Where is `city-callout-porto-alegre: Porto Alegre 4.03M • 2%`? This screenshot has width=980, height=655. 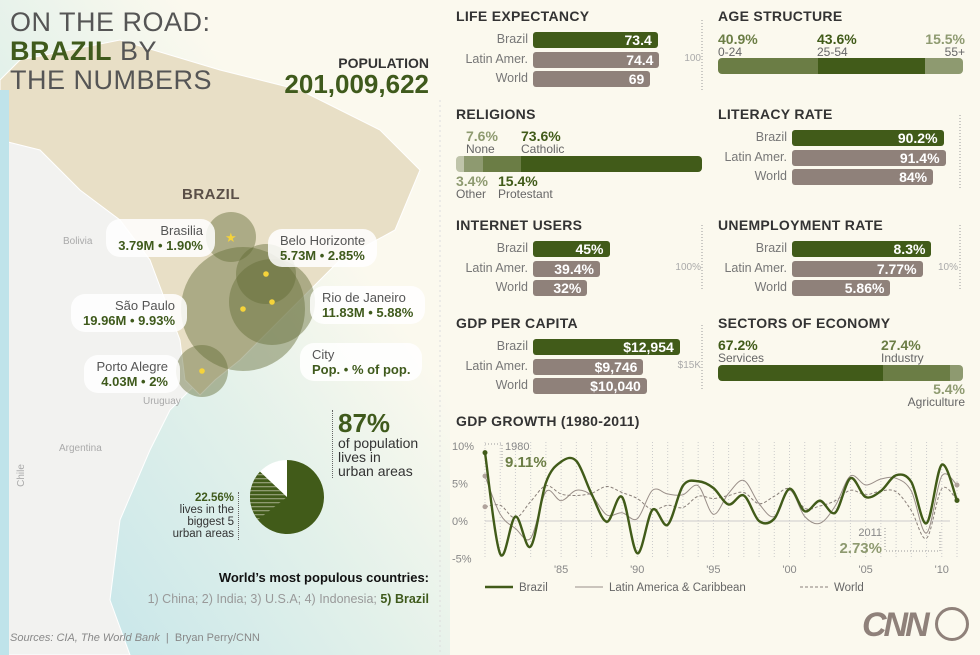 city-callout-porto-alegre: Porto Alegre 4.03M • 2% is located at coordinates (132, 374).